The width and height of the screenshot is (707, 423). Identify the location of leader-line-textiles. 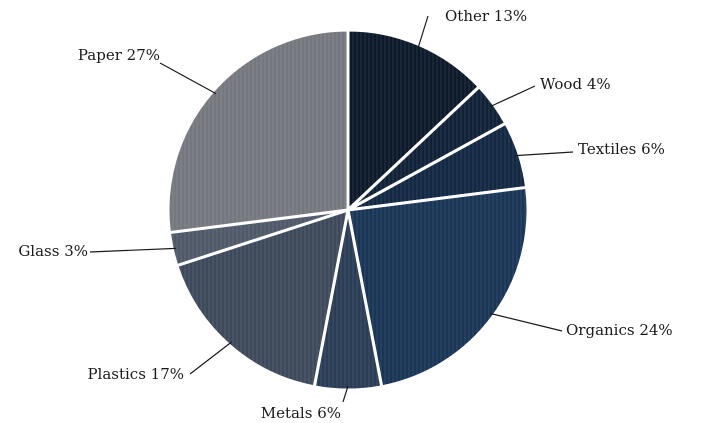
(544, 154).